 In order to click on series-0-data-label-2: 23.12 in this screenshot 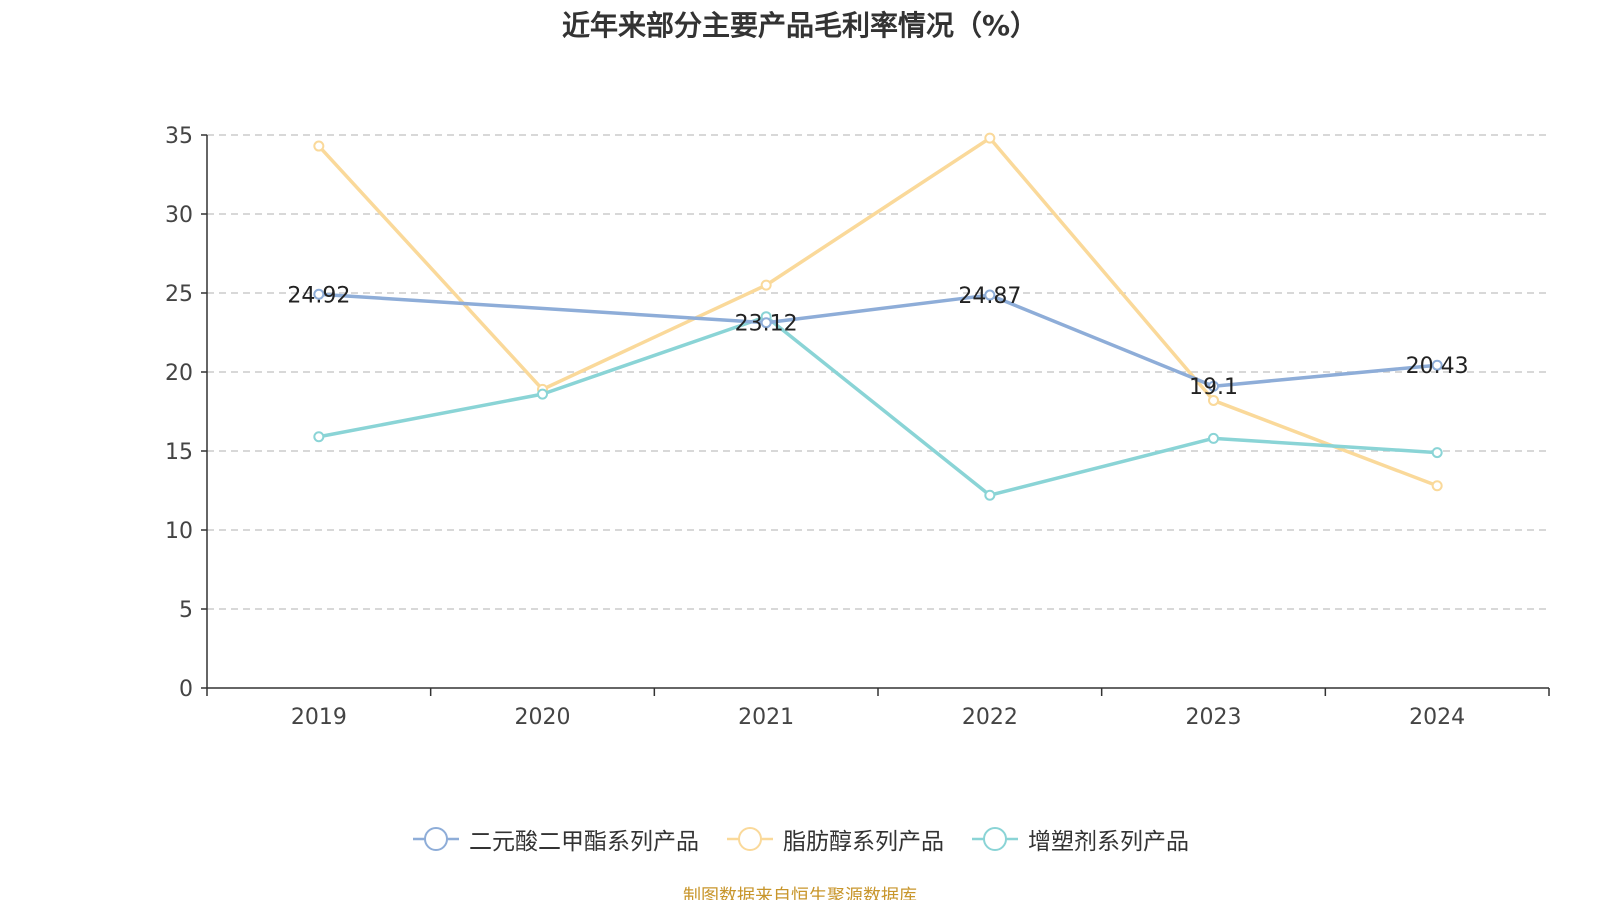, I will do `click(766, 324)`.